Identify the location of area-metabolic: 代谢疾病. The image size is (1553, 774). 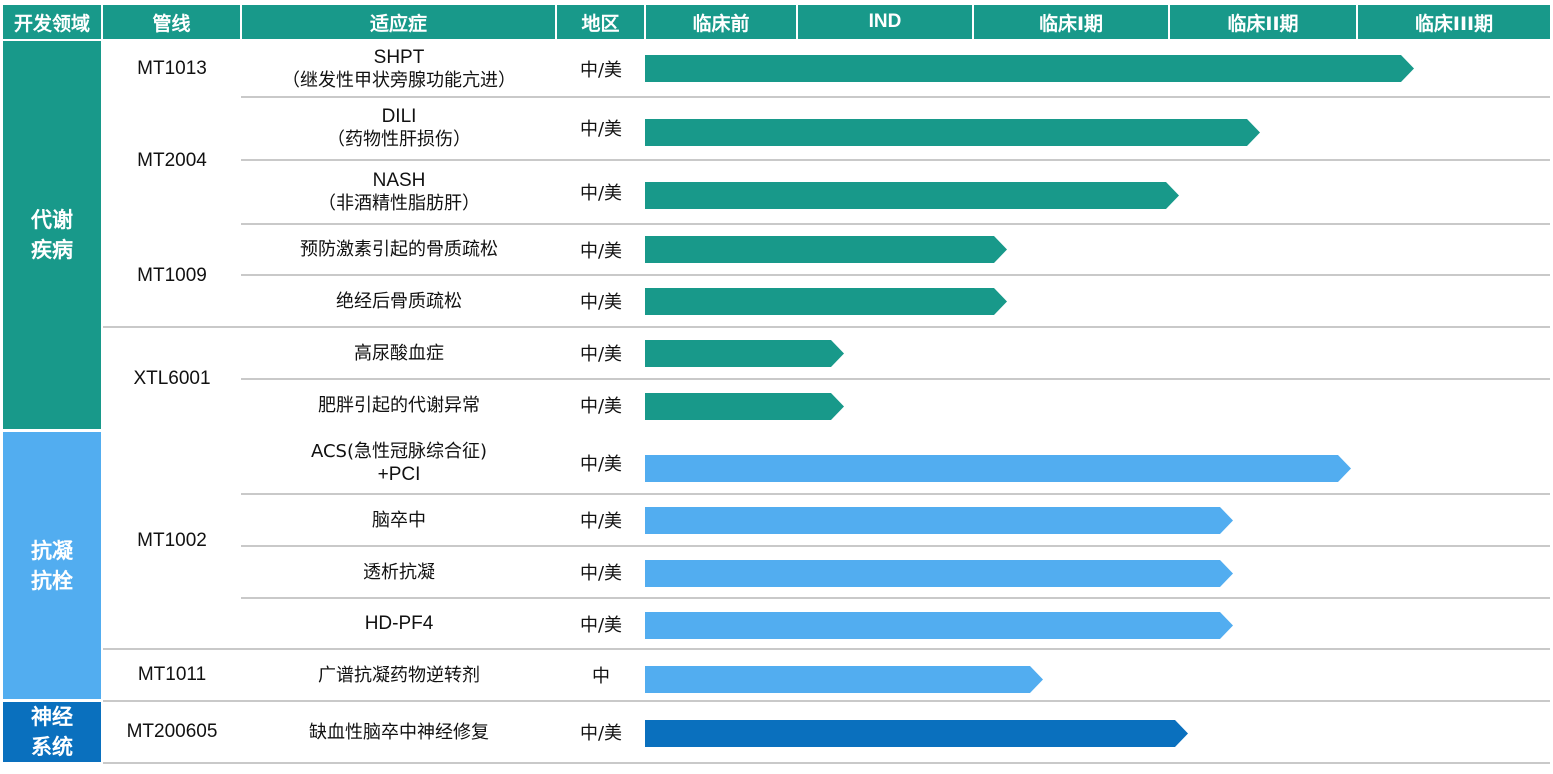
(52, 235).